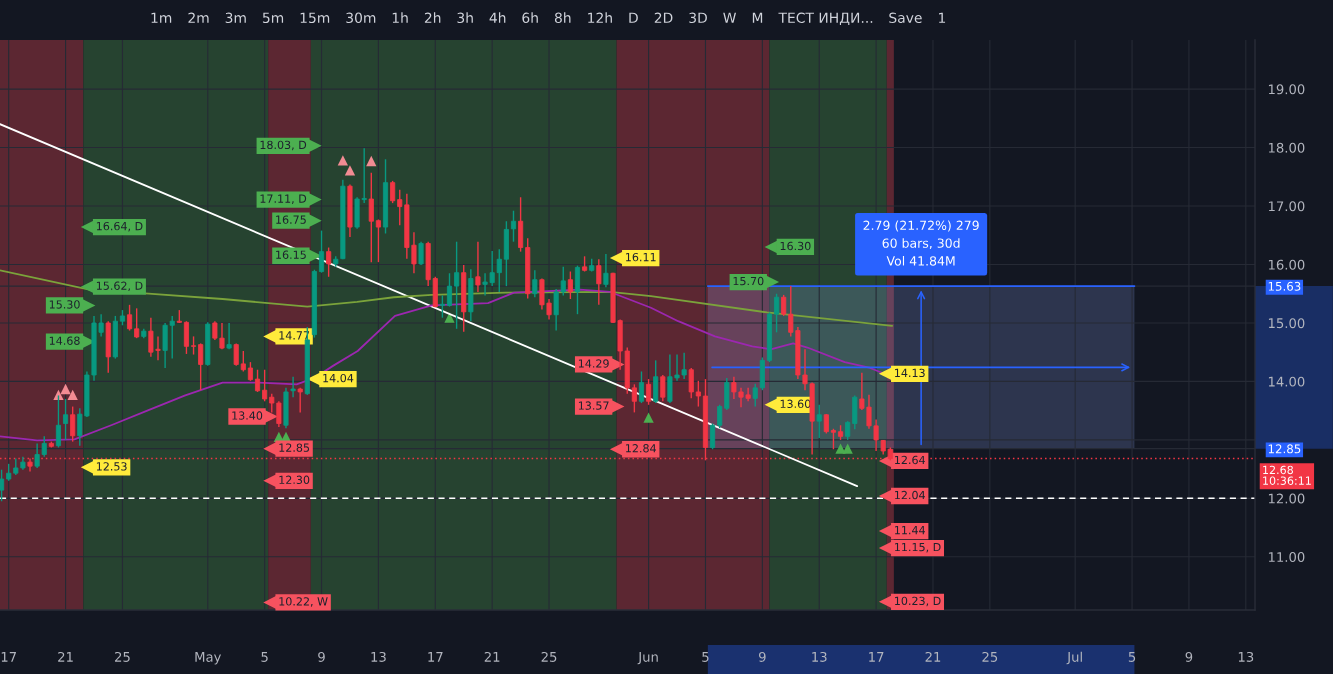 The height and width of the screenshot is (674, 1333). Describe the element at coordinates (530, 18) in the screenshot. I see `text: 6h` at that location.